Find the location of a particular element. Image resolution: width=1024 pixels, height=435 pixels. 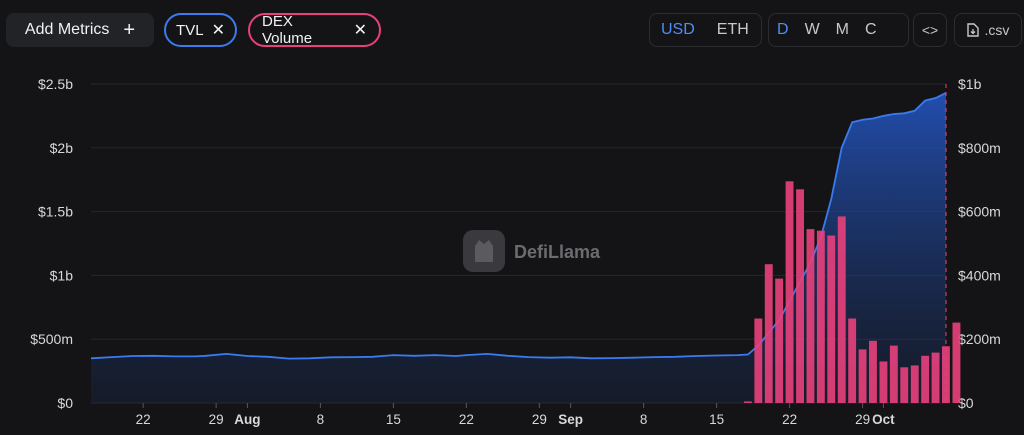

plus-icon: + is located at coordinates (129, 30).